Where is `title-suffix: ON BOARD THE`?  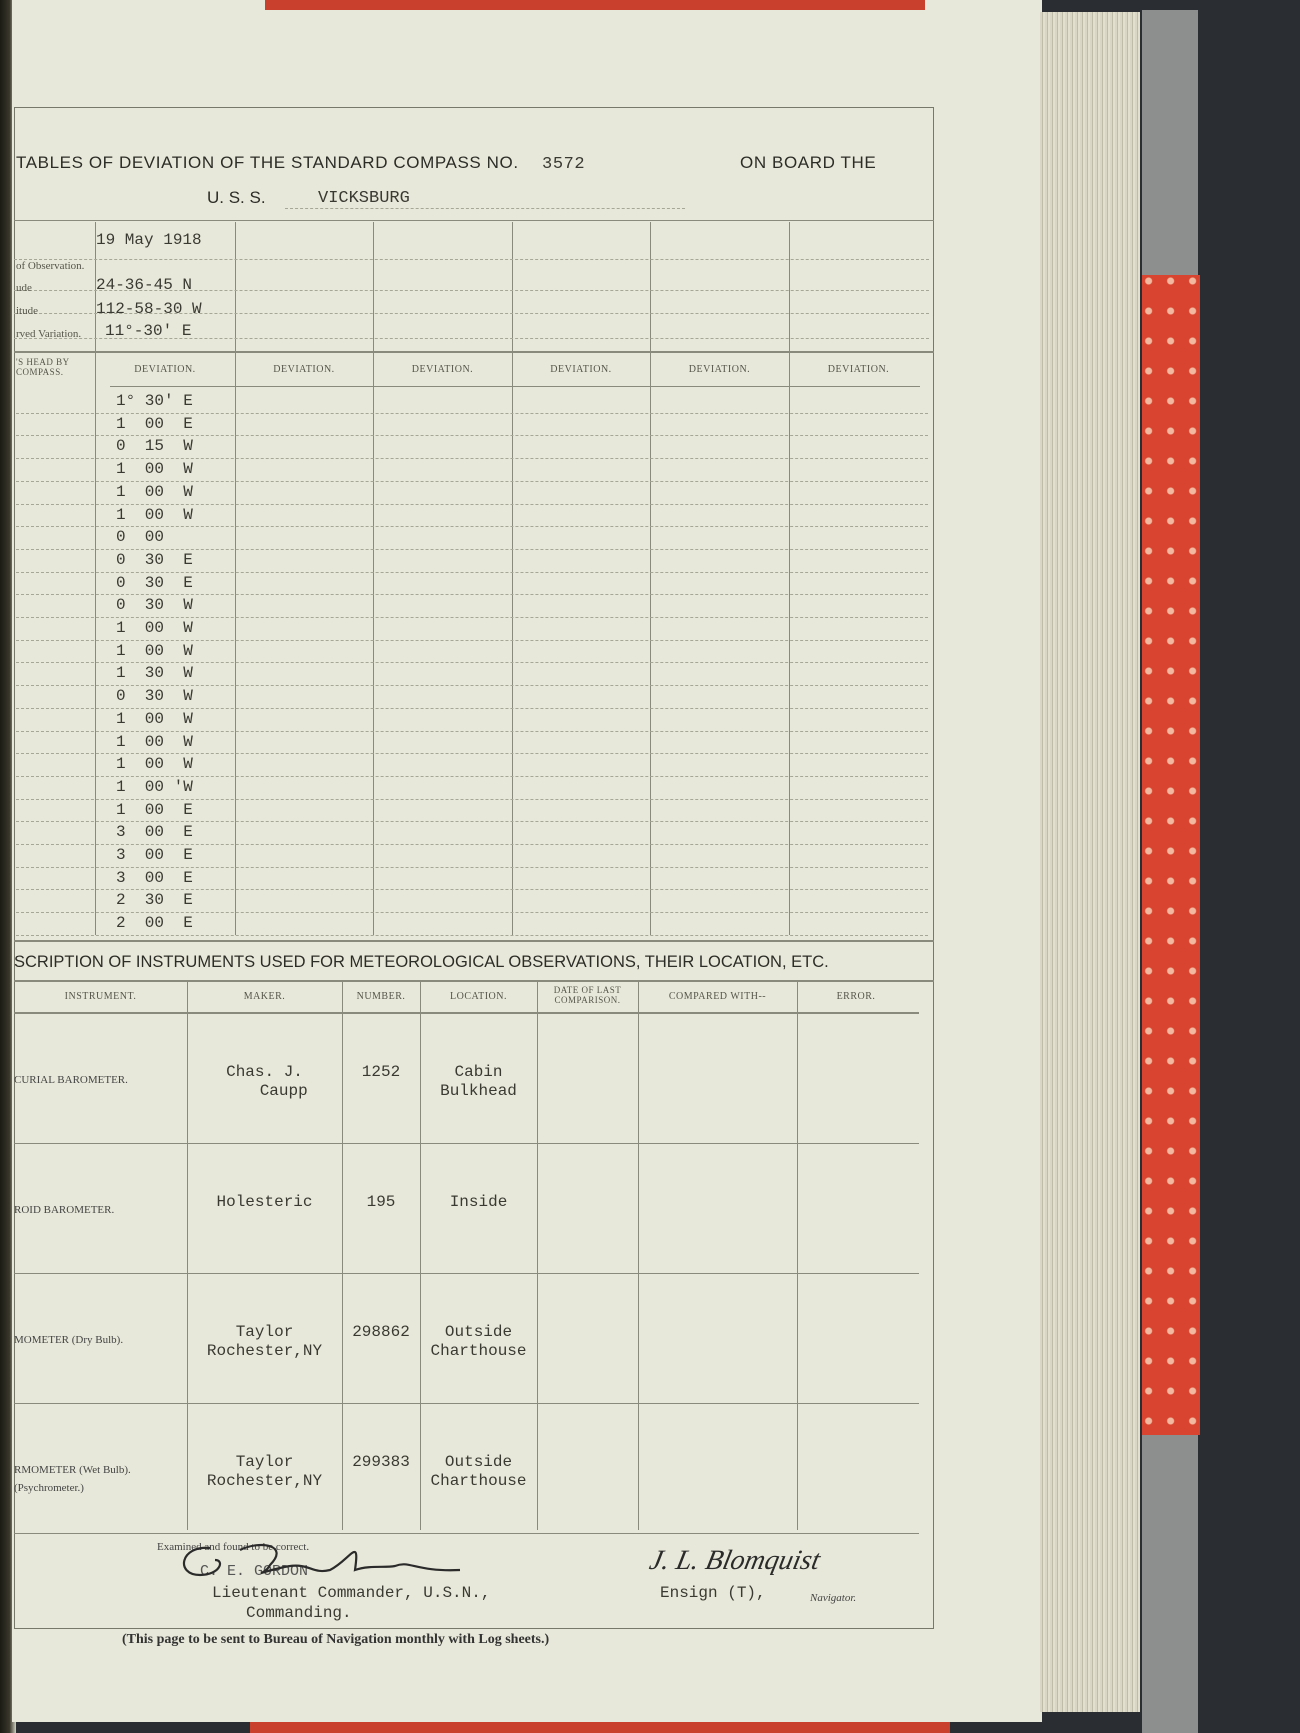
title-suffix: ON BOARD THE is located at coordinates (808, 162).